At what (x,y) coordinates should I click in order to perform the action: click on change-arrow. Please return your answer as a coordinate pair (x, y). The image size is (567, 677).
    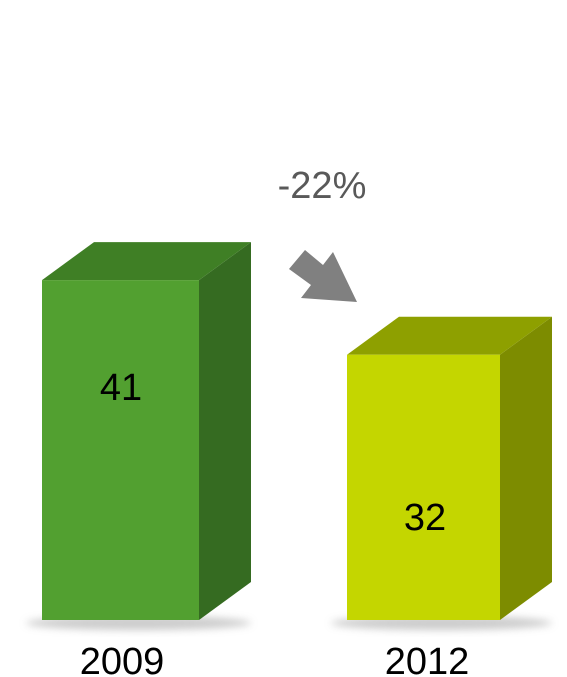
    Looking at the image, I should click on (323, 276).